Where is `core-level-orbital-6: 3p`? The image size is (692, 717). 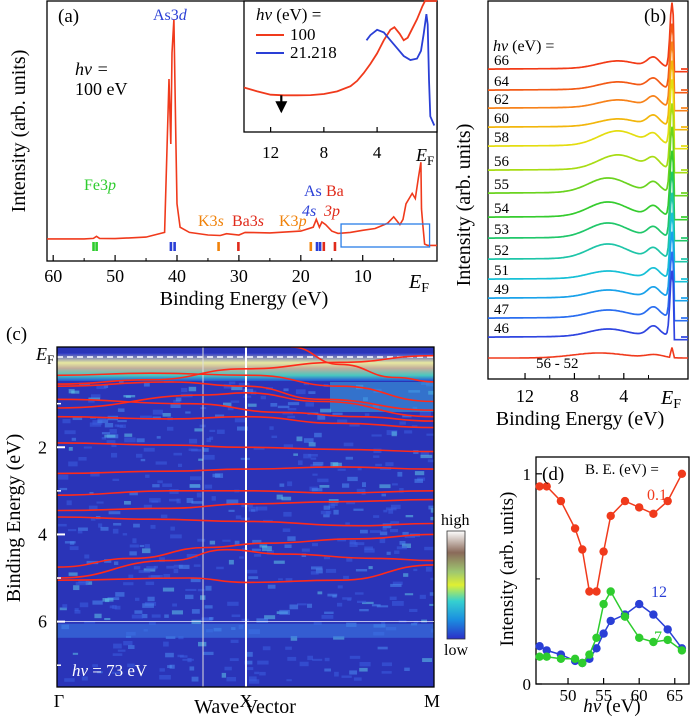
core-level-orbital-6: 3p is located at coordinates (331, 211).